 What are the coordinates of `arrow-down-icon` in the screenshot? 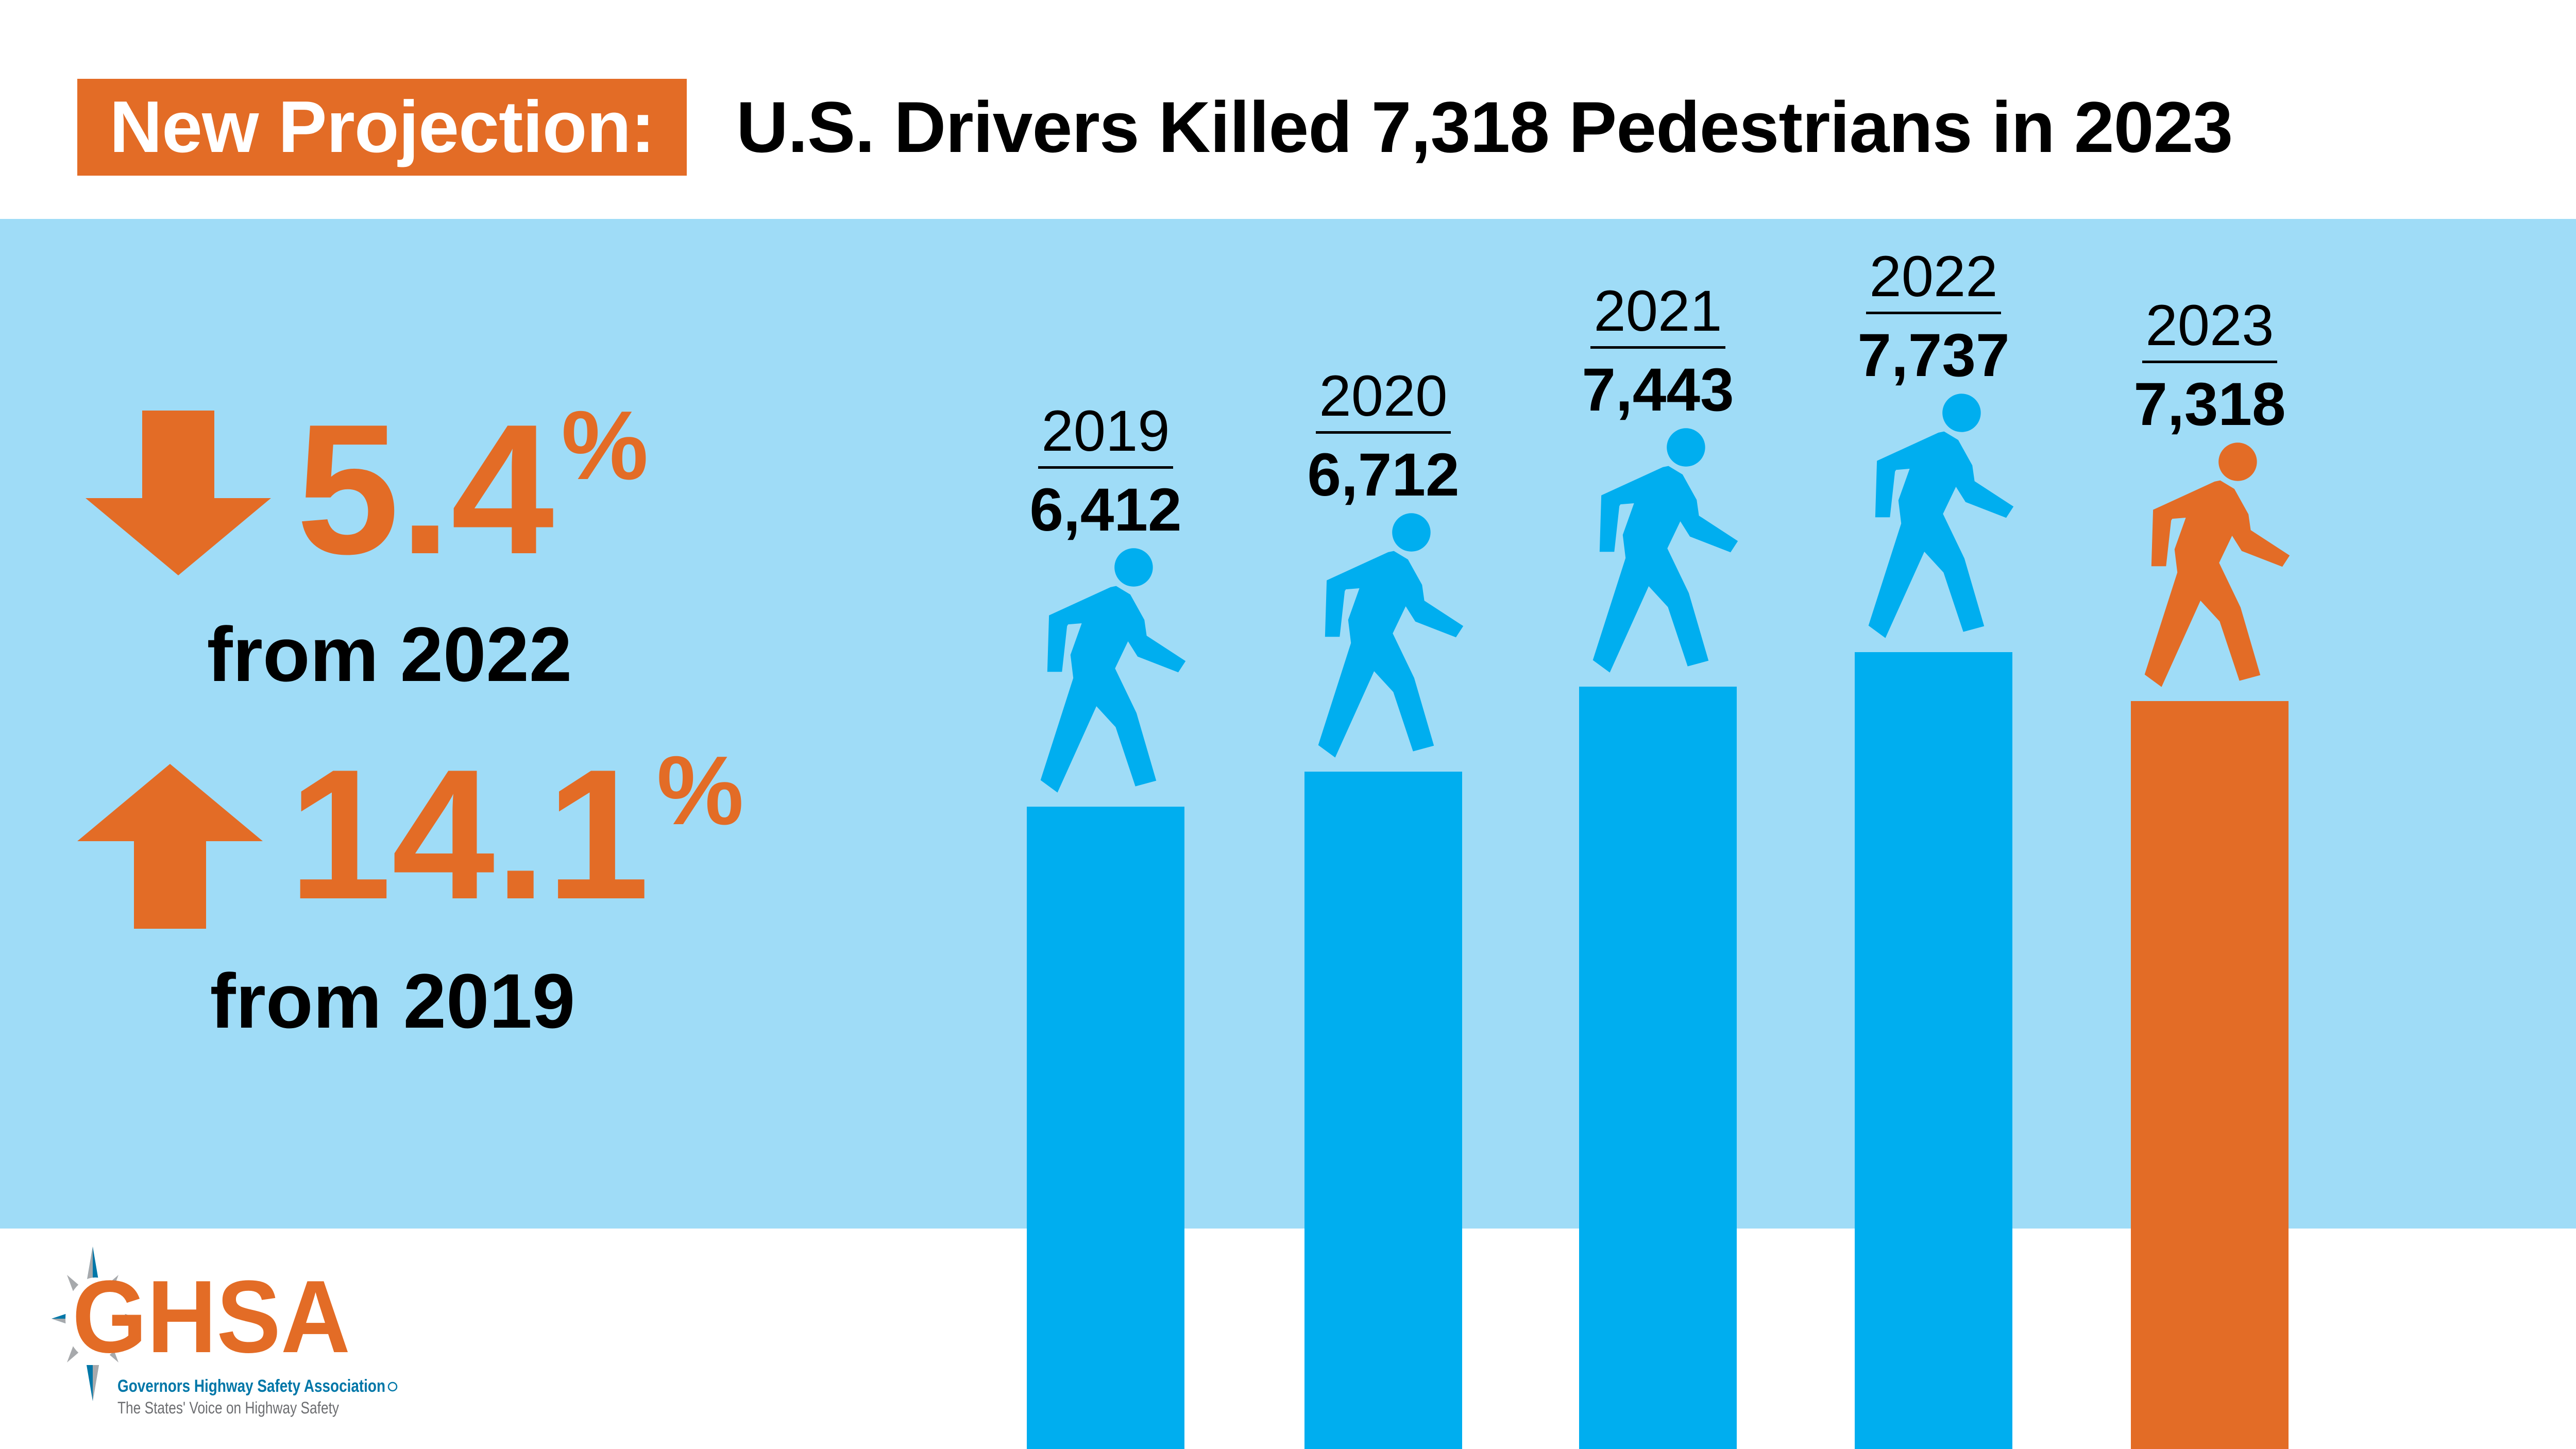 It's located at (178, 493).